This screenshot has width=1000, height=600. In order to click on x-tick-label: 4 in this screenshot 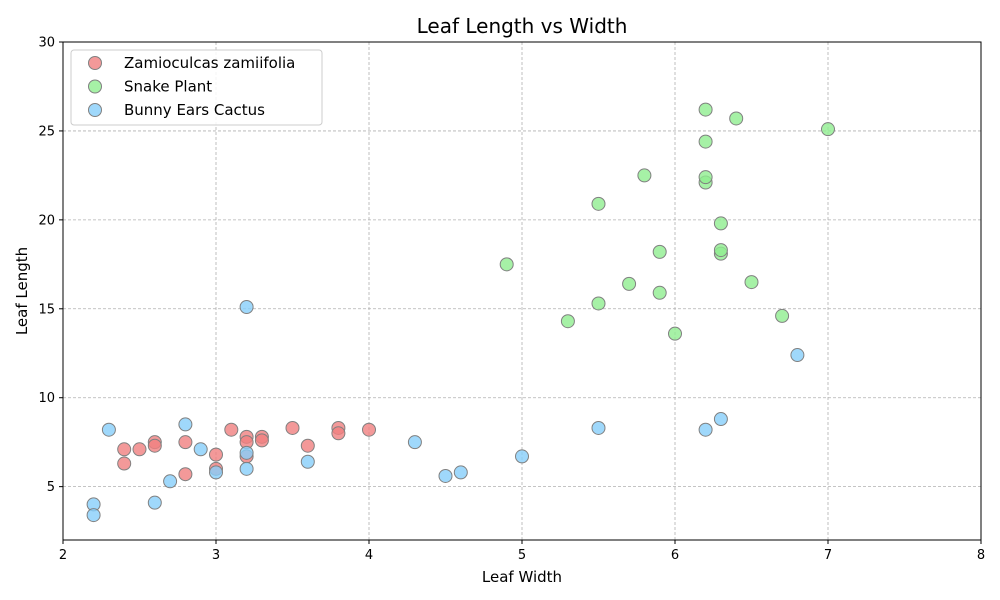, I will do `click(369, 555)`.